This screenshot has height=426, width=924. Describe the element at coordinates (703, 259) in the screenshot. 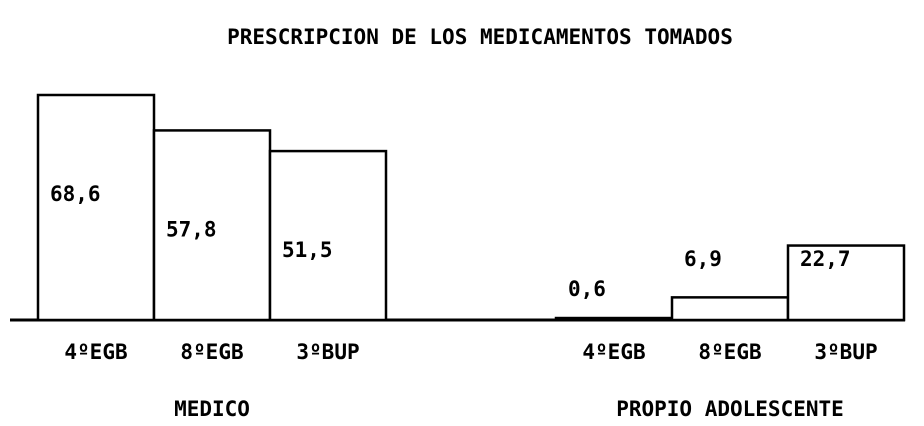

I see `value-label: 6,9` at that location.